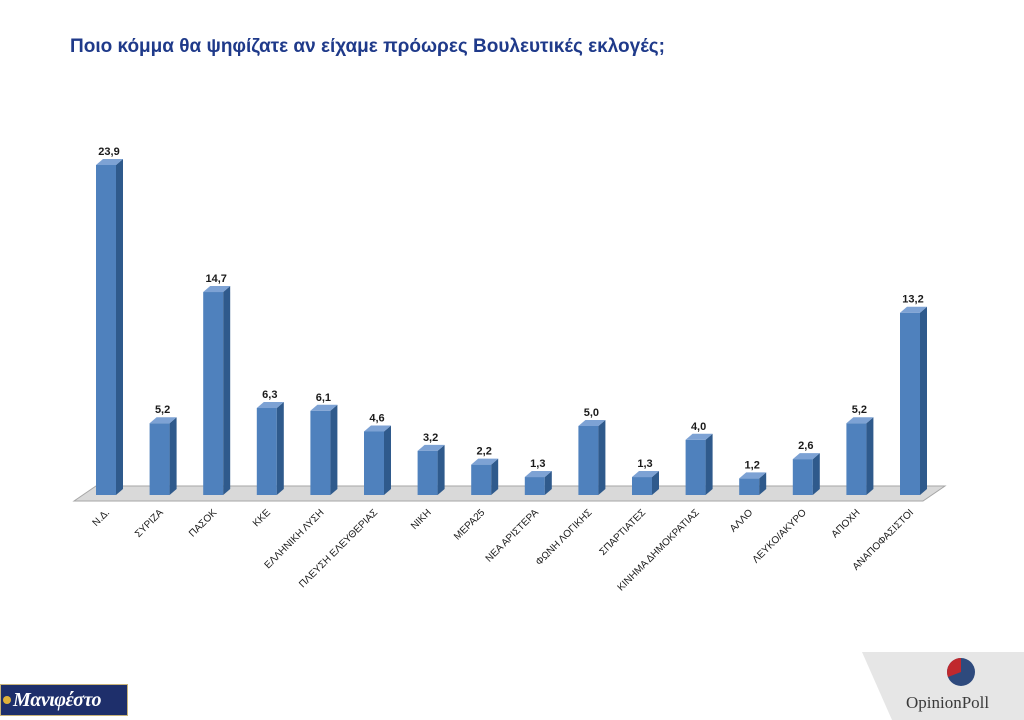 The width and height of the screenshot is (1024, 720). I want to click on opinionpoll-logo-text: OpinionPoll, so click(948, 702).